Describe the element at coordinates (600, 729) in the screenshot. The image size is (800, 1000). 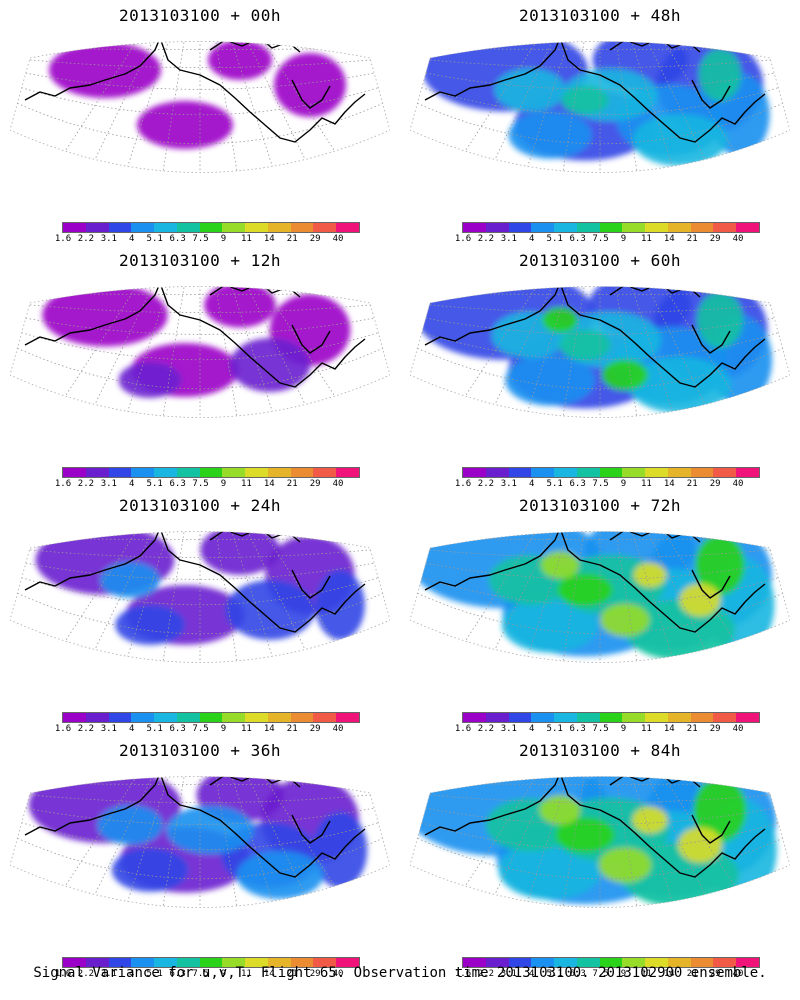
I see `colorbar-tick-label: 7.5` at that location.